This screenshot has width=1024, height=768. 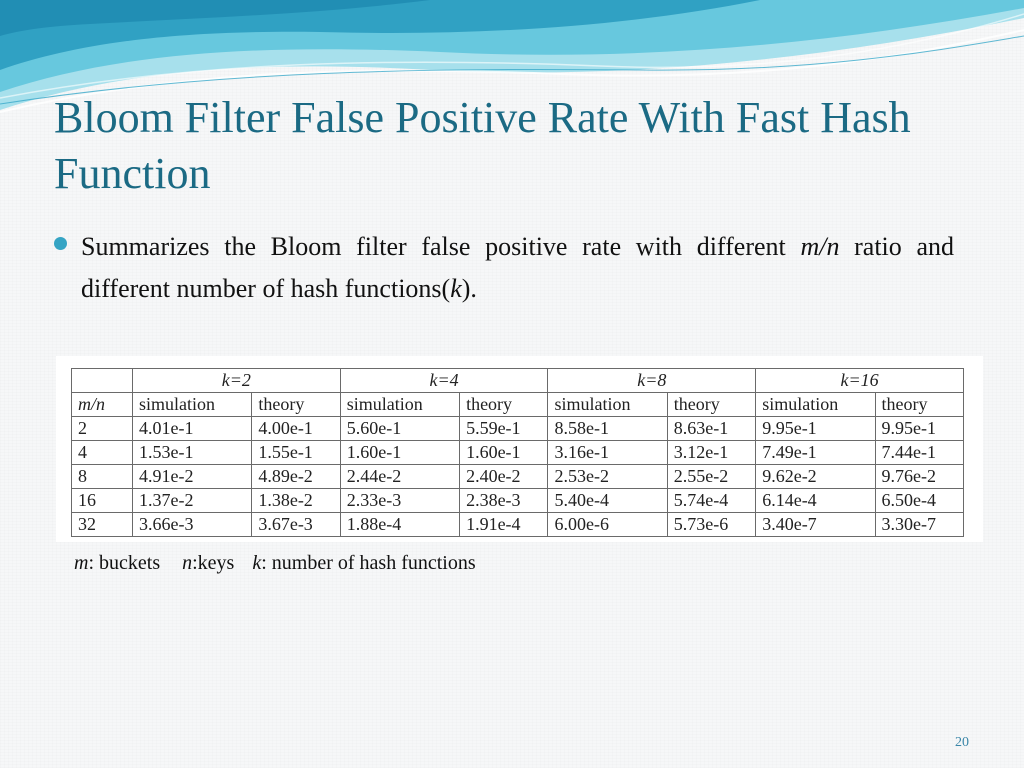 What do you see at coordinates (820, 246) in the screenshot?
I see `bullet-mn-ratio: m/n` at bounding box center [820, 246].